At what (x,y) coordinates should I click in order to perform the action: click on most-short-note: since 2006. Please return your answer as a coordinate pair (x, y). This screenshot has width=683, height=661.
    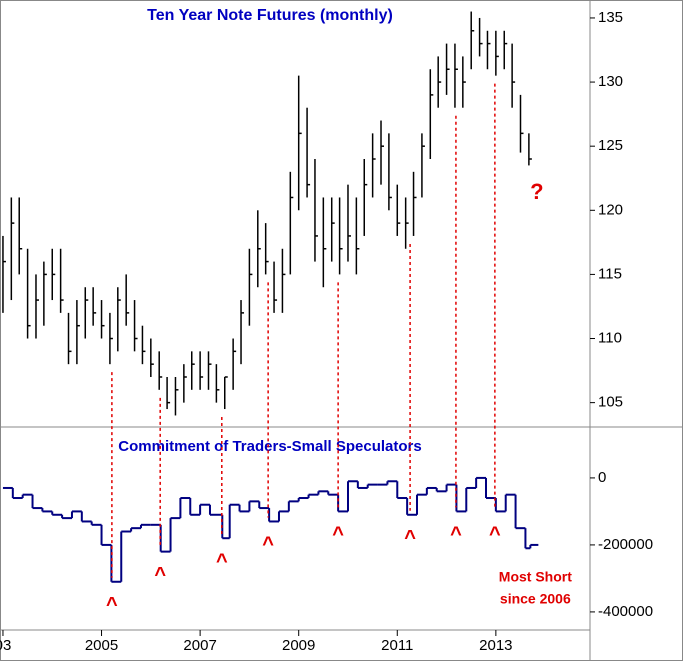
    Looking at the image, I should click on (535, 599).